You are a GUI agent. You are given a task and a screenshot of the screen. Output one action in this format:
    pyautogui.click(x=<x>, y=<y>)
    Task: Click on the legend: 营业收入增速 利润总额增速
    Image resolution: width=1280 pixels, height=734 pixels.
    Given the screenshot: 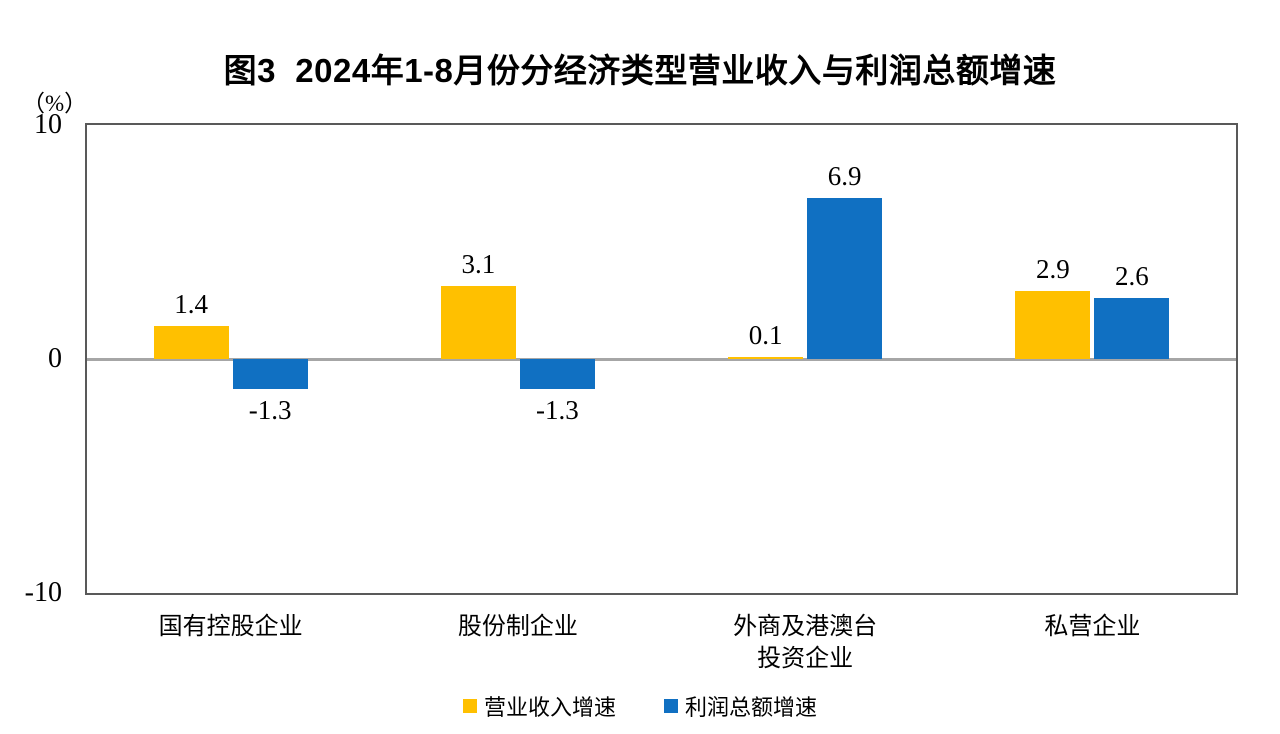 What is the action you would take?
    pyautogui.click(x=640, y=706)
    